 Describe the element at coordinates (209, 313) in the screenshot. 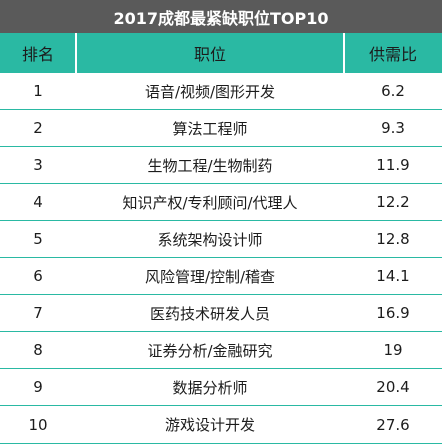

I see `row-position: 医药技术研发人员` at that location.